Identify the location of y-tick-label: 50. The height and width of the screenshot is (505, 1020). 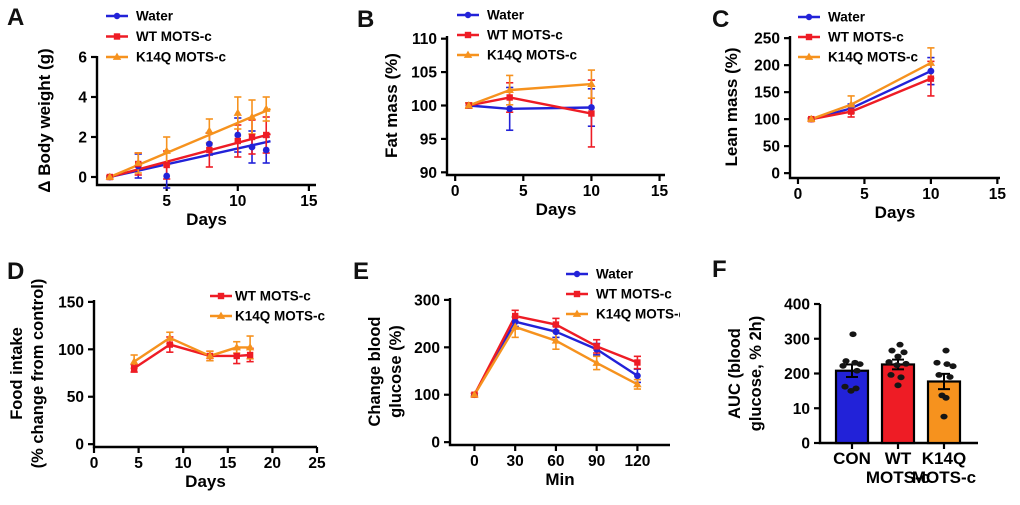
(771, 147).